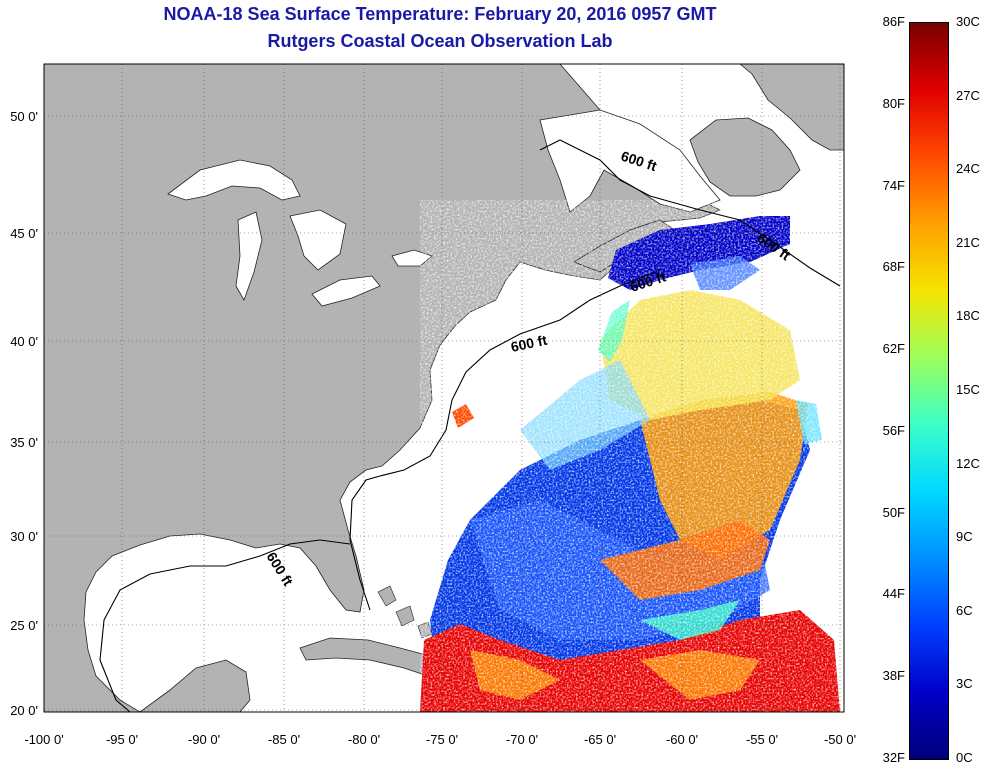  What do you see at coordinates (122, 739) in the screenshot?
I see `longitude-tick-label: -95 0'` at bounding box center [122, 739].